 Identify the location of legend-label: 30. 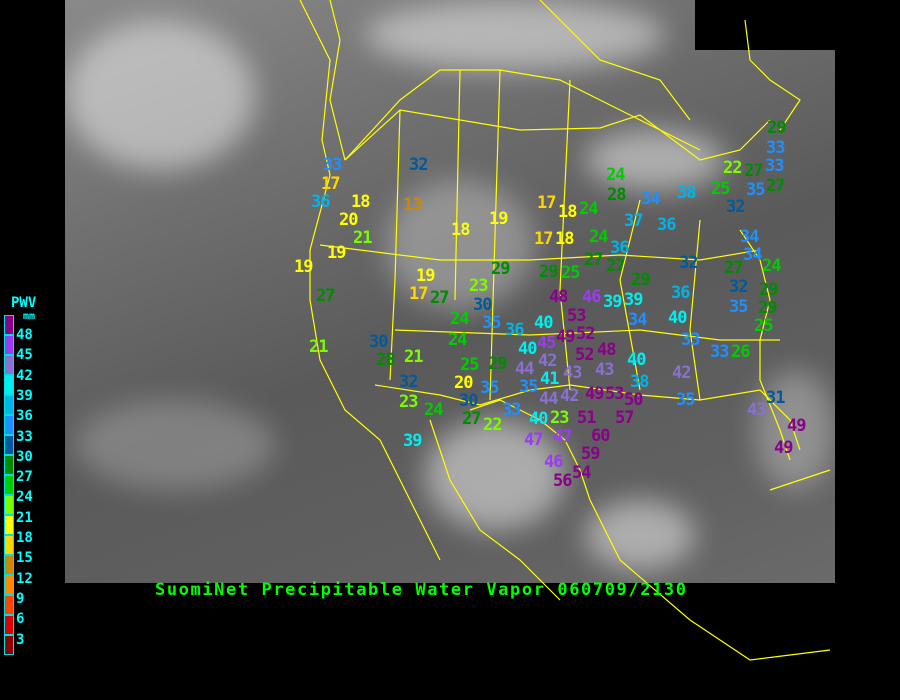
(24, 456).